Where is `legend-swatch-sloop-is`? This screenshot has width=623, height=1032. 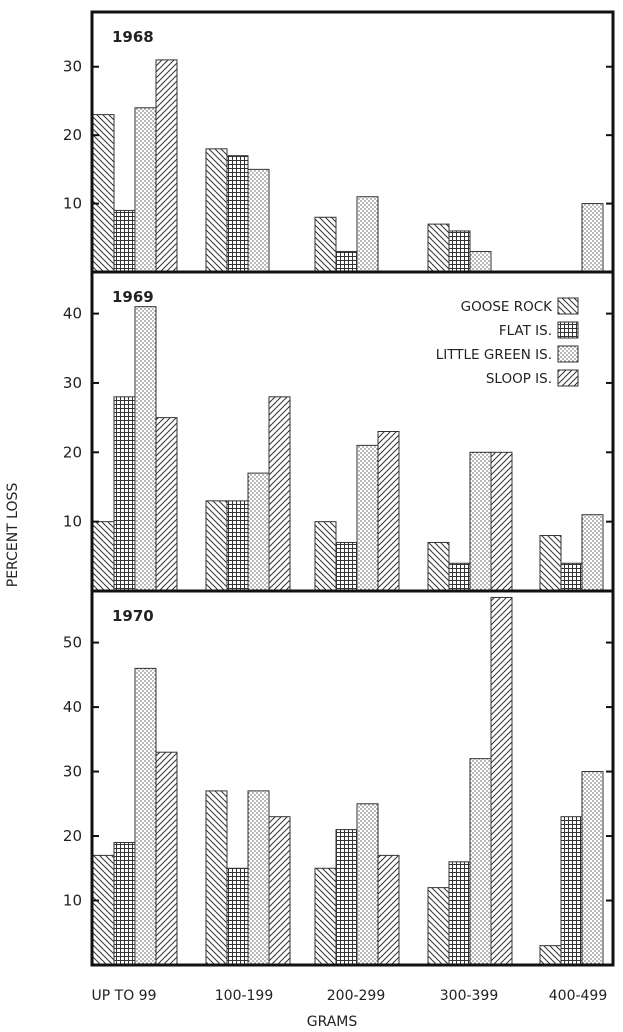 legend-swatch-sloop-is is located at coordinates (568, 378).